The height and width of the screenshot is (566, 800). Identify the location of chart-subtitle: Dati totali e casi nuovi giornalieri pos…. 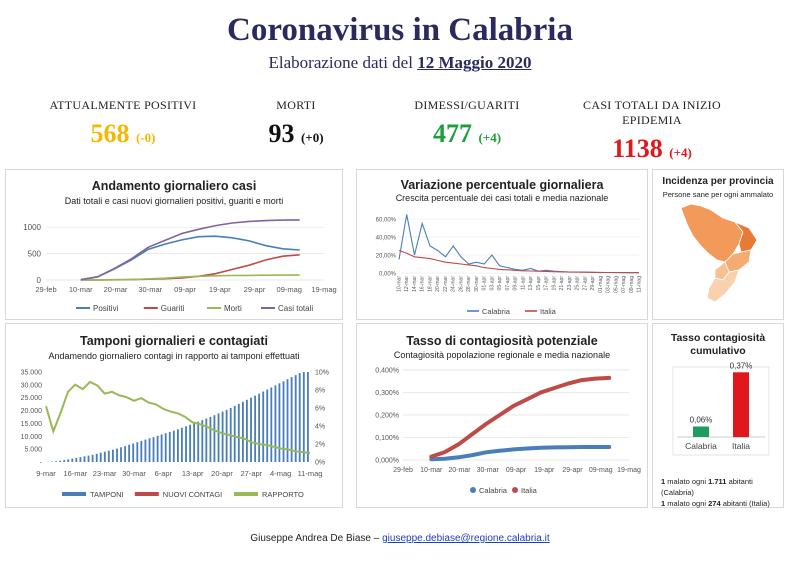
(174, 201).